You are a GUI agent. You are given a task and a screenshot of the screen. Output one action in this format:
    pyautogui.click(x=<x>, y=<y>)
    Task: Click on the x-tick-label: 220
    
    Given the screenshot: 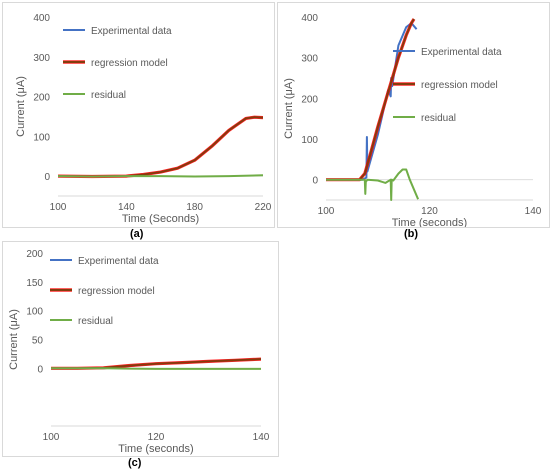 What is the action you would take?
    pyautogui.click(x=263, y=207)
    